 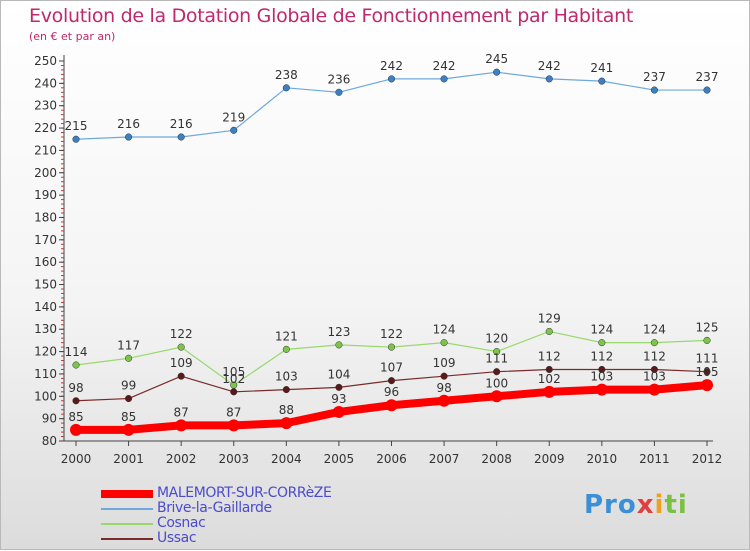 What do you see at coordinates (654, 356) in the screenshot?
I see `data-label: 112` at bounding box center [654, 356].